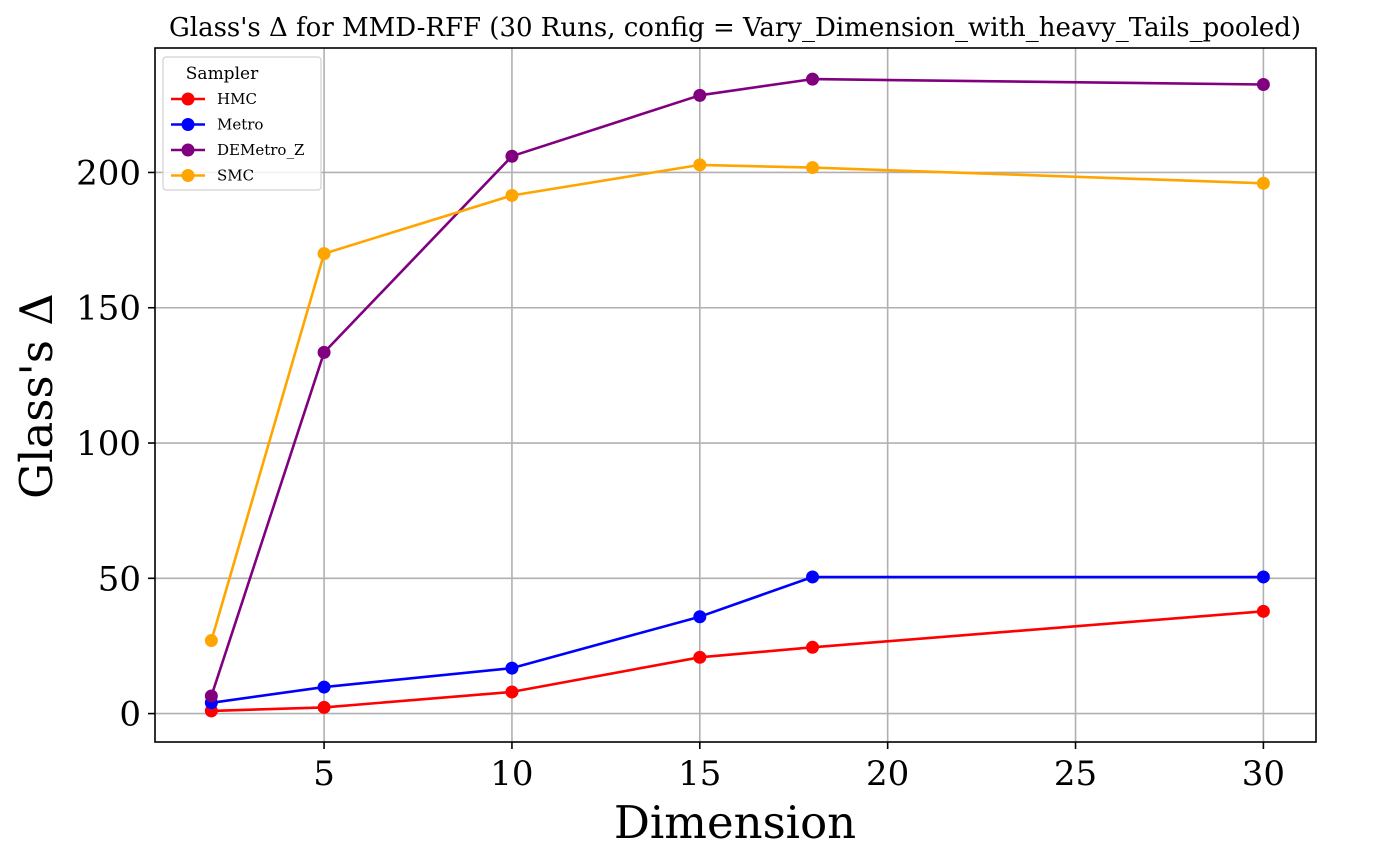  I want to click on y-axis: 0 50 100 150 200, so click(115, 444).